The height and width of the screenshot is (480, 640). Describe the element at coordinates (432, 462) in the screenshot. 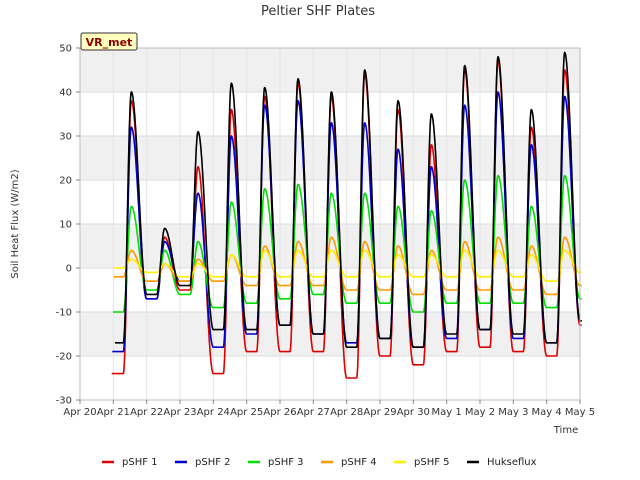

I see `legend-label: pSHF 5` at that location.